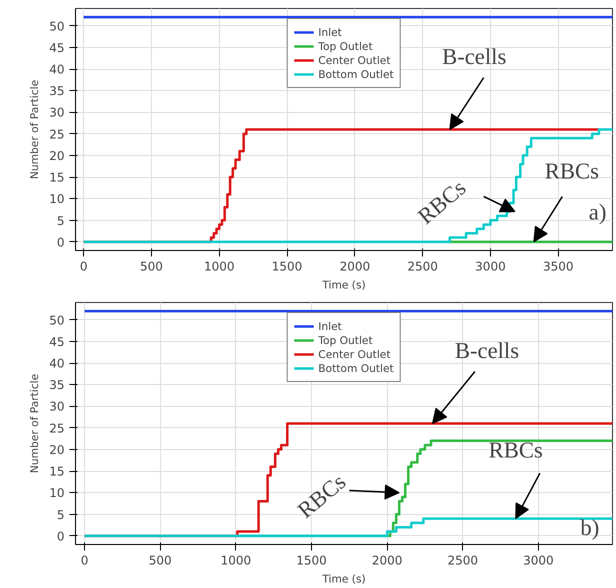 The height and width of the screenshot is (588, 616). Describe the element at coordinates (590, 527) in the screenshot. I see `annotation: b)` at that location.